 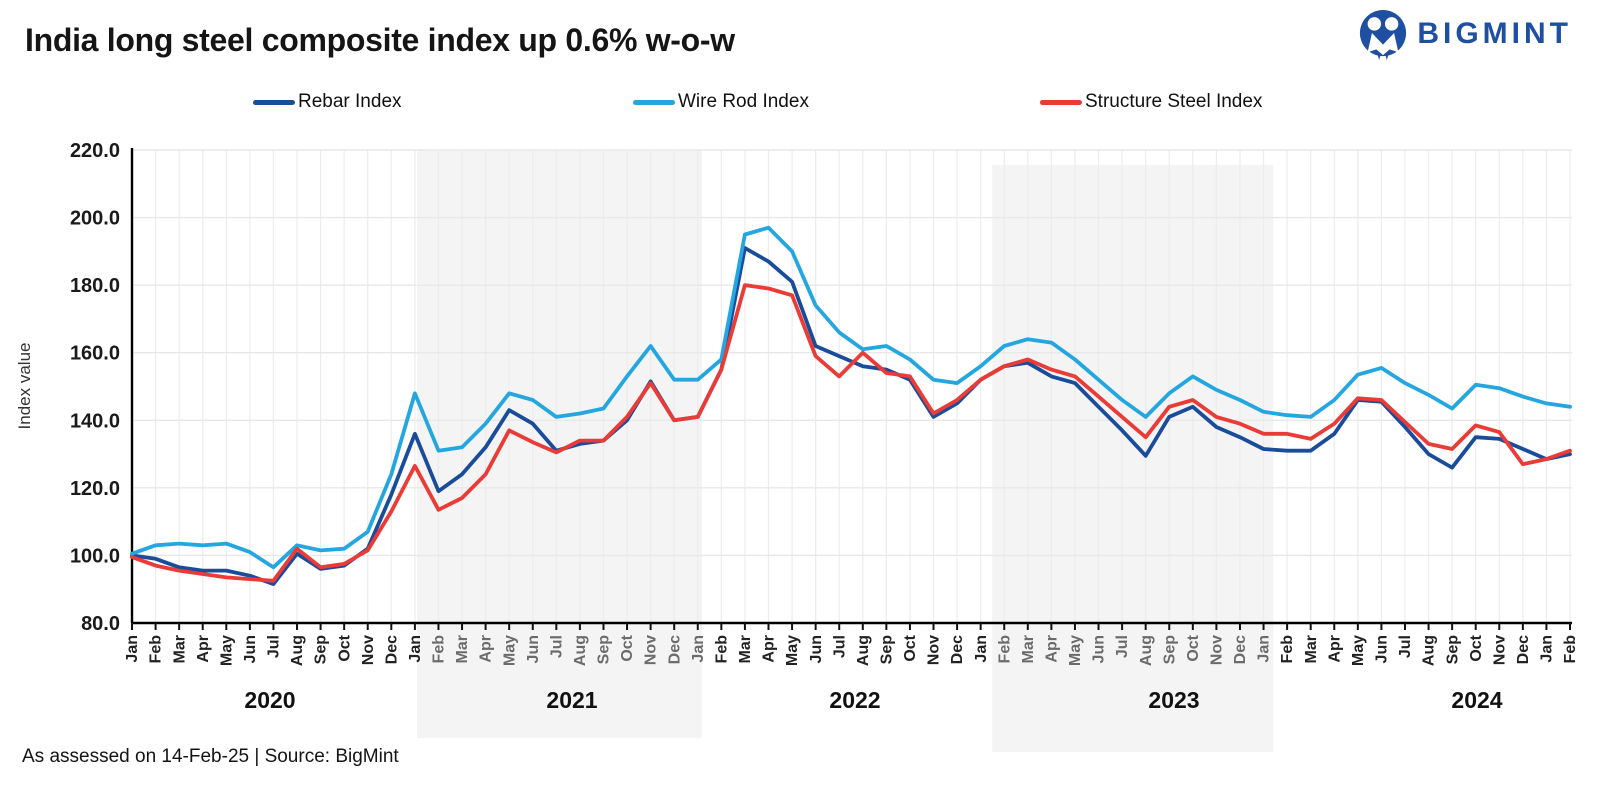 What do you see at coordinates (1061, 102) in the screenshot?
I see `legend-swatch-structure-steel` at bounding box center [1061, 102].